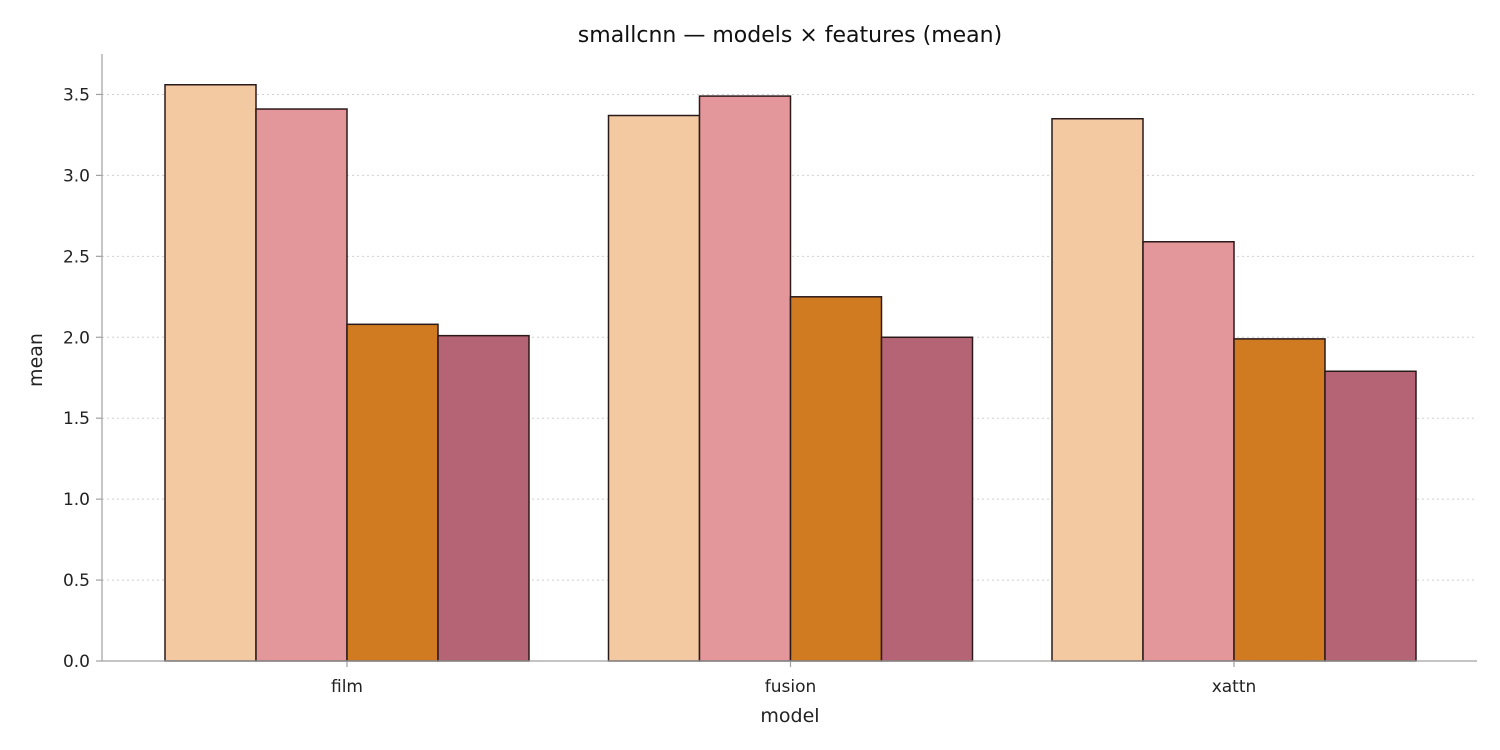  Describe the element at coordinates (789, 716) in the screenshot. I see `x-axis-label: model` at that location.